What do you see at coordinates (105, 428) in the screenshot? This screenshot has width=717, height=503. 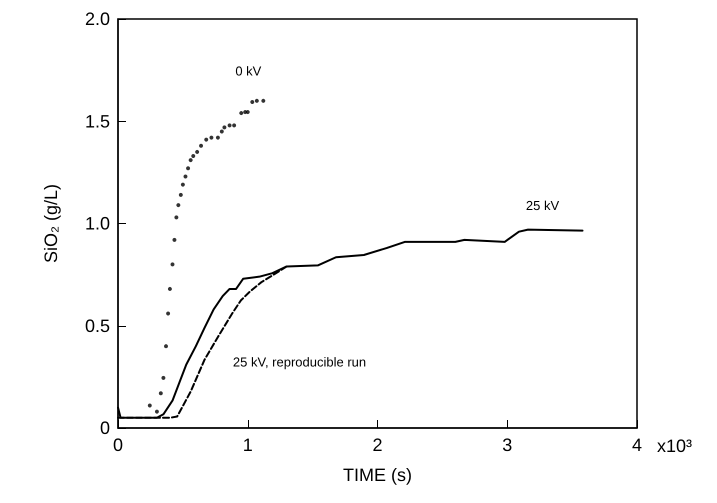 I see `y-tick-label: 0` at bounding box center [105, 428].